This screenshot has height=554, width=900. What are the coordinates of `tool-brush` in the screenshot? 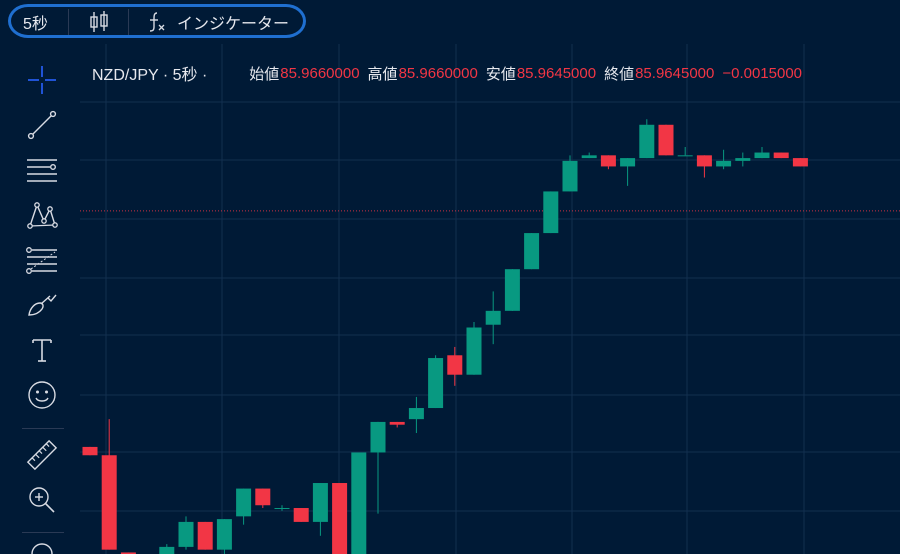 It's located at (42, 305).